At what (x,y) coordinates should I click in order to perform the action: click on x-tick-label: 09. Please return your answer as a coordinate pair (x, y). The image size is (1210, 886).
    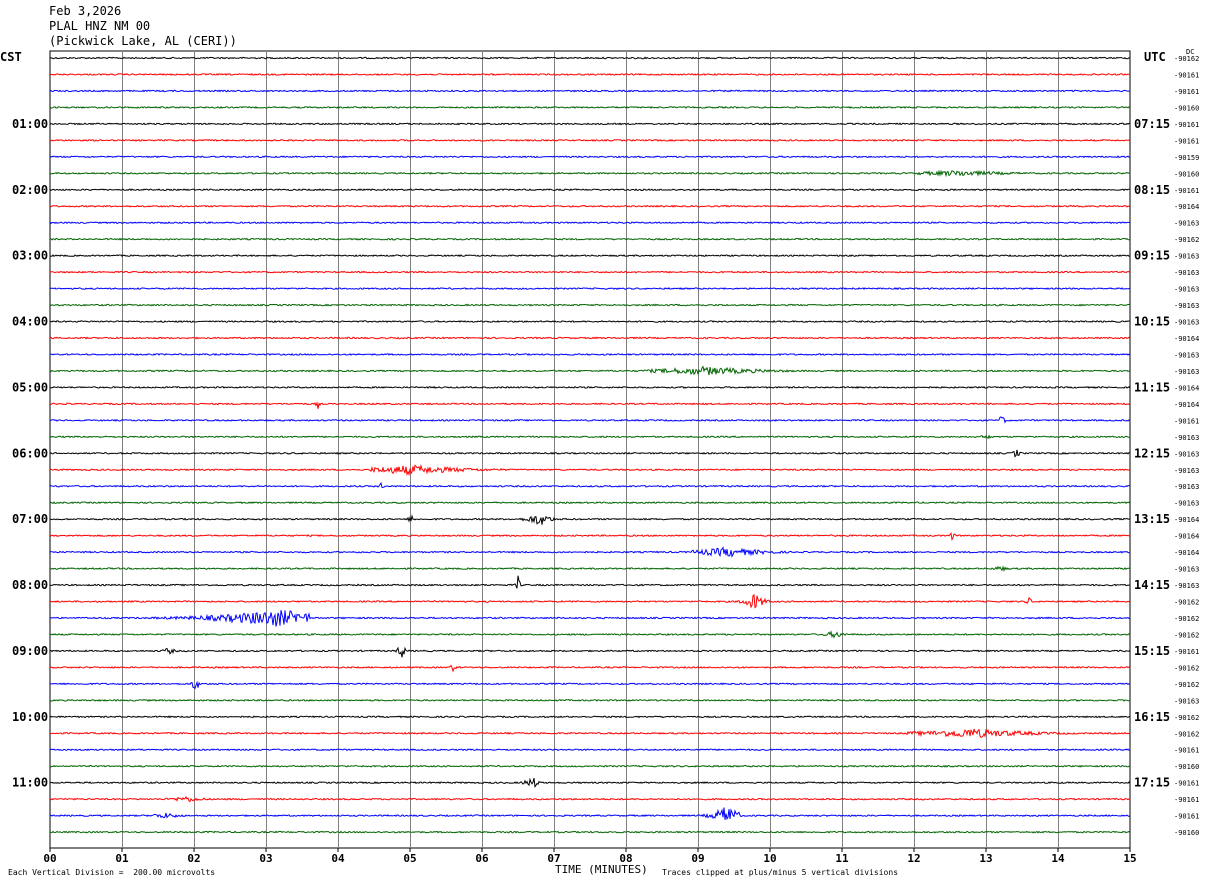
    Looking at the image, I should click on (697, 858).